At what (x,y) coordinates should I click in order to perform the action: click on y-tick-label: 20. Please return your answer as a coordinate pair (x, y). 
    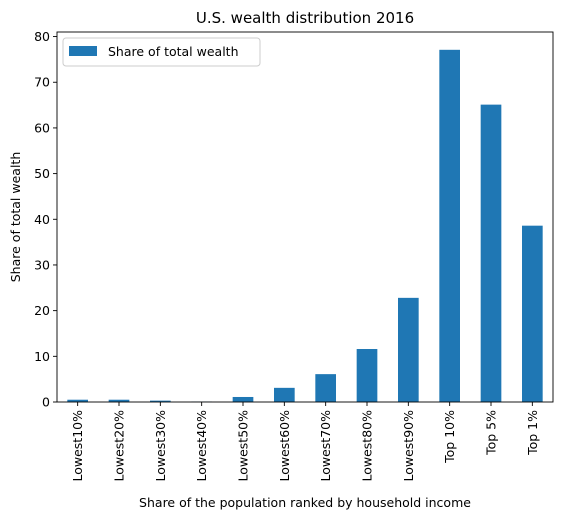
    Looking at the image, I should click on (42, 310).